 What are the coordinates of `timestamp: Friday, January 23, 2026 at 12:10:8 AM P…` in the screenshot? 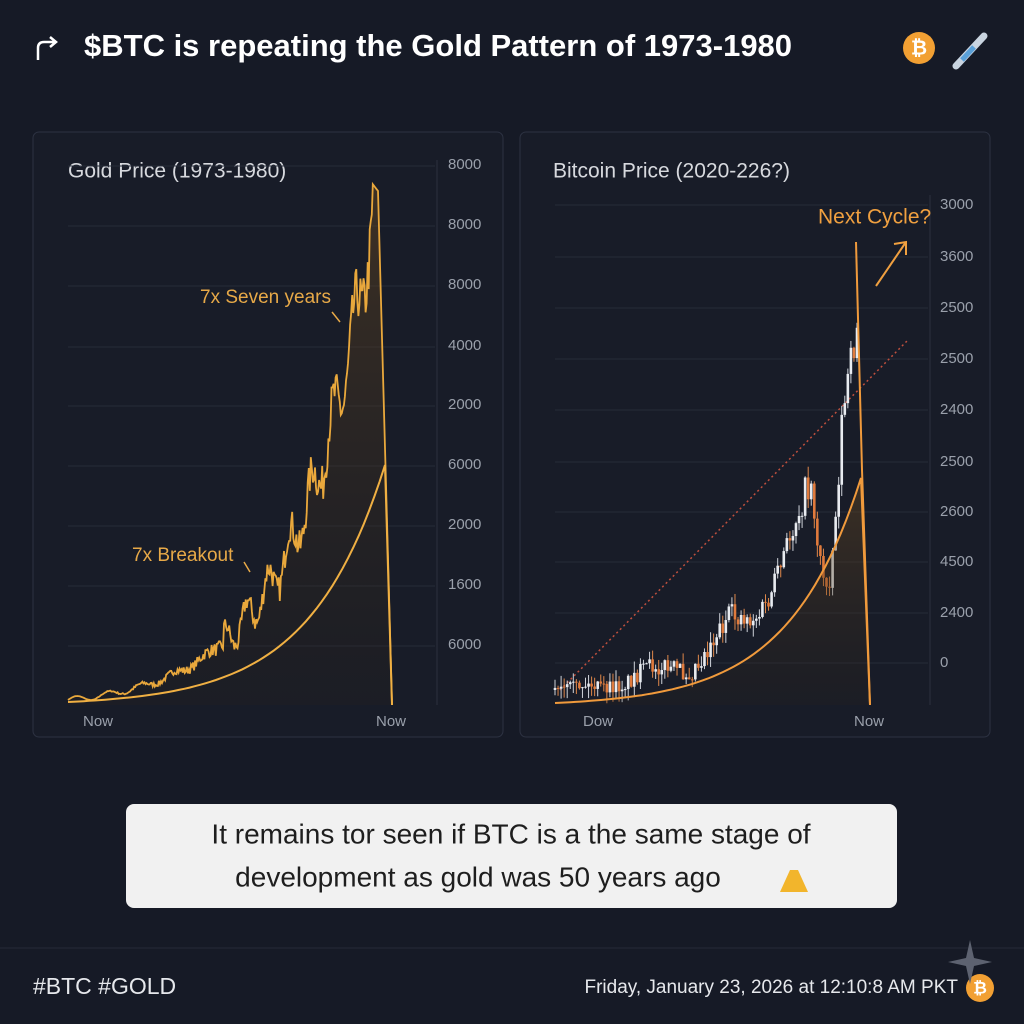 It's located at (771, 987).